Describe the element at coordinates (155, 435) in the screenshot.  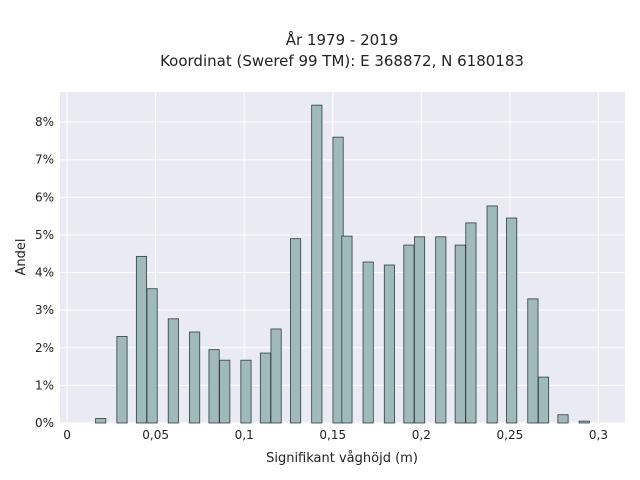
I see `x-tick-label: 0,05` at that location.